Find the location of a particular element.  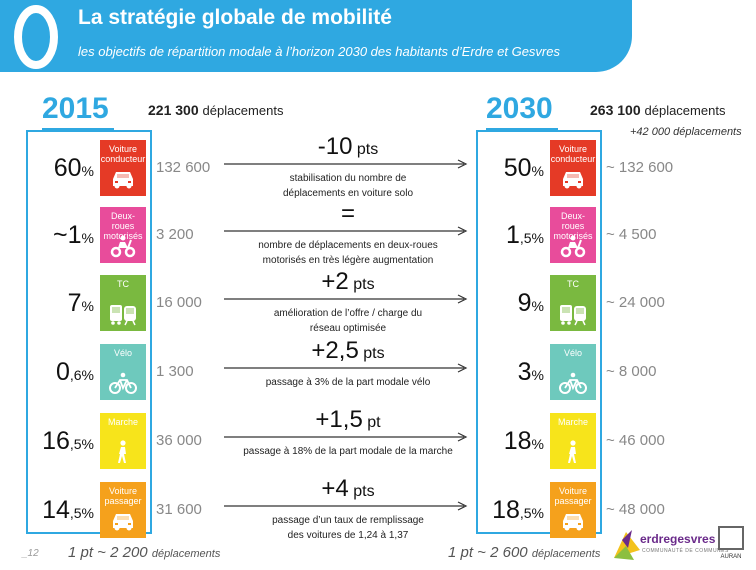

share-2015-value: 14 is located at coordinates (56, 510).